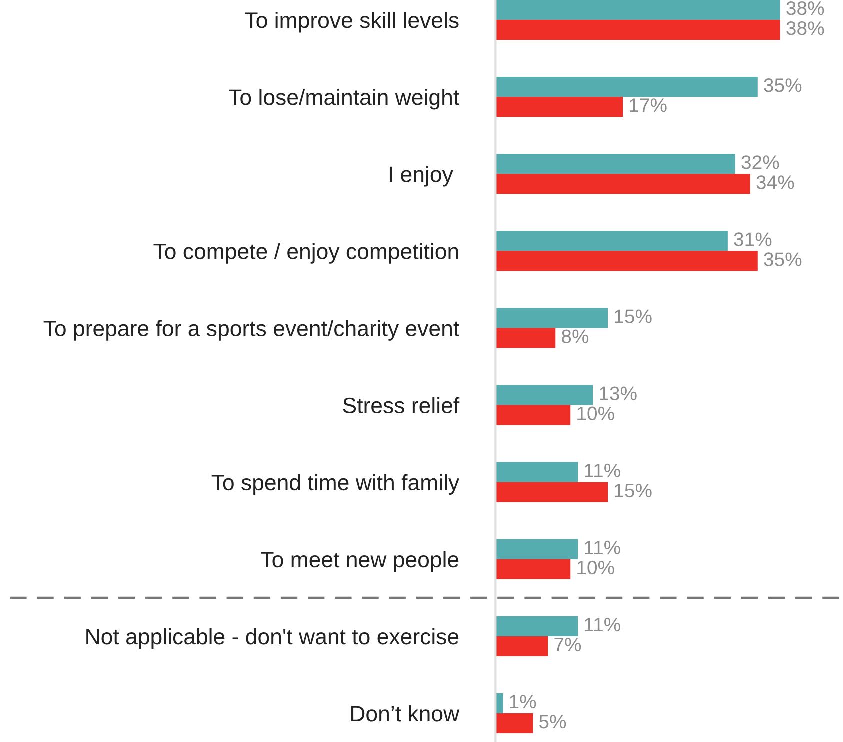  I want to click on y-tick-label: Not applicable - don't want to exercise, so click(272, 639).